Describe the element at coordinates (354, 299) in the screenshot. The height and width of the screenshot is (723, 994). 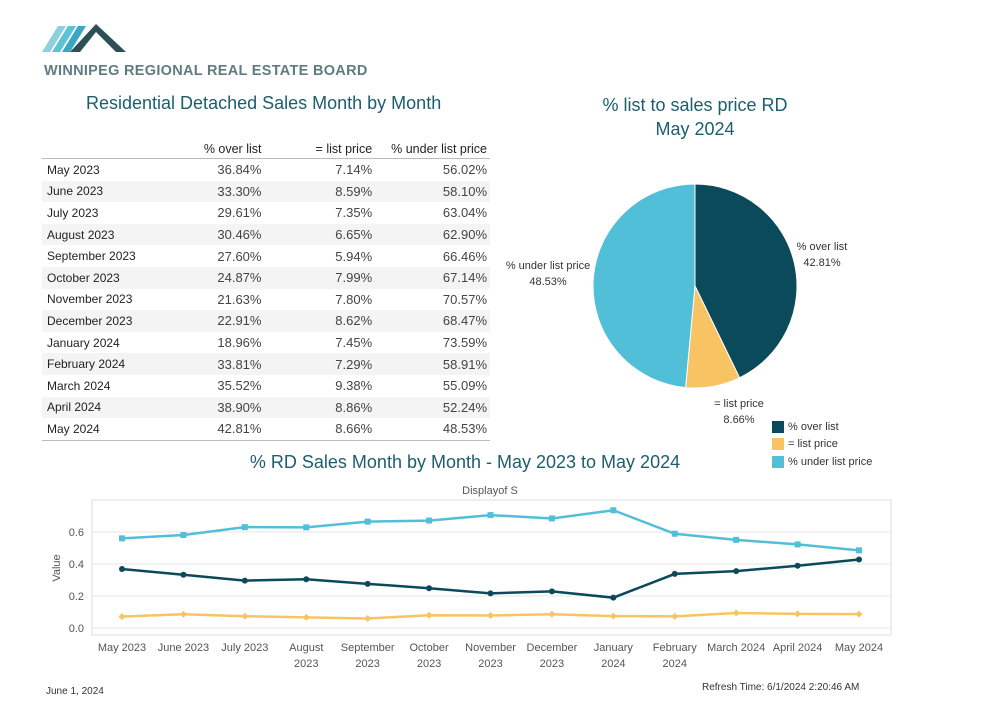
I see `table-cell-at-list: 7.80%` at that location.